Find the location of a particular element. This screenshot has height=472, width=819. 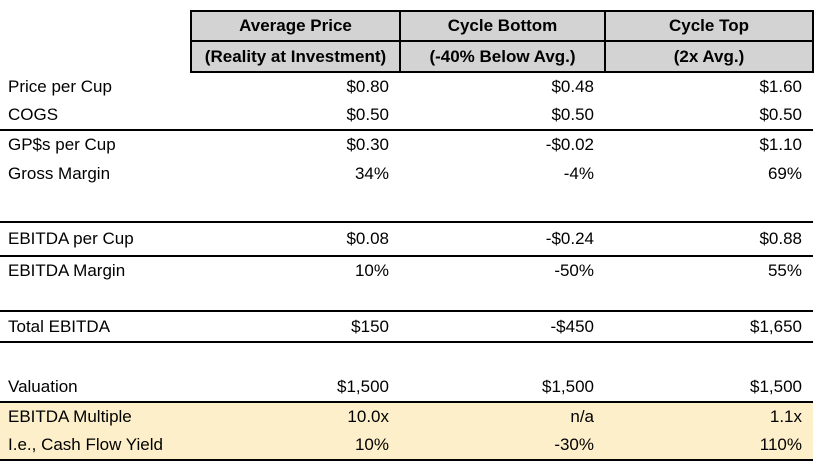

row-label: EBITDA per Cup is located at coordinates (95, 239).